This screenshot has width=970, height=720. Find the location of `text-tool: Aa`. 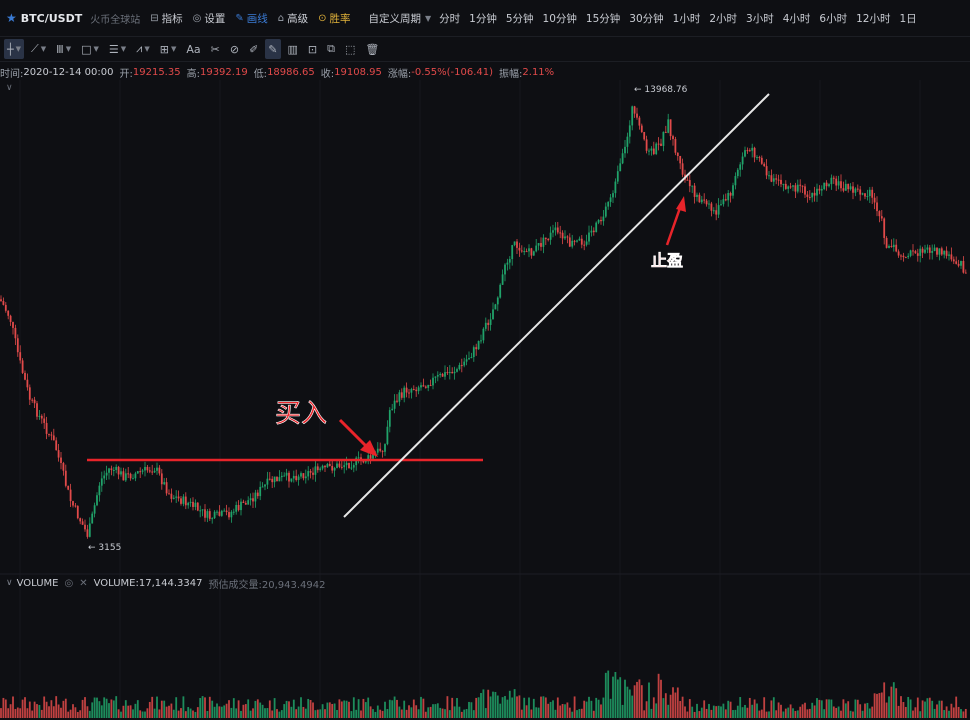

text-tool: Aa is located at coordinates (193, 49).